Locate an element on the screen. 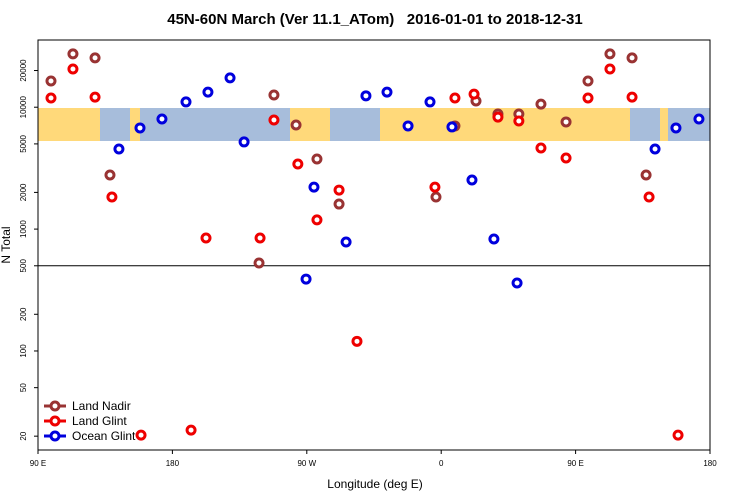  y-tick-label: 100 is located at coordinates (23, 351).